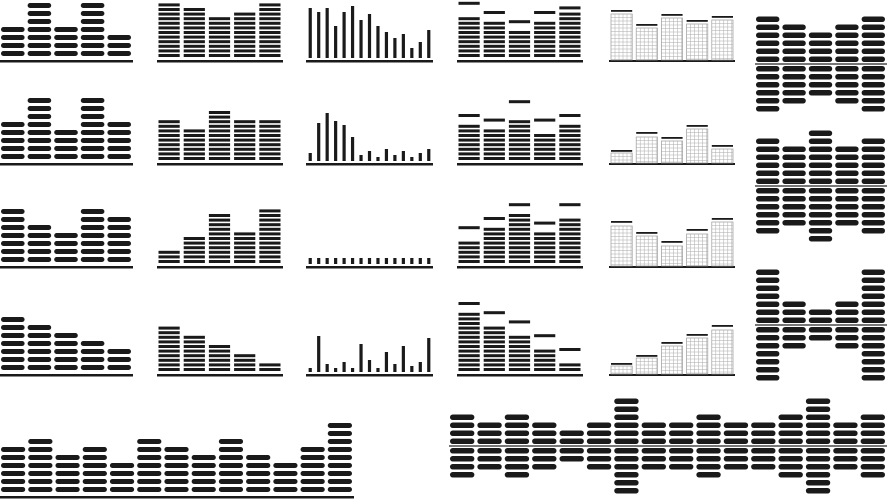  Describe the element at coordinates (672, 350) in the screenshot. I see `grid-equalizer` at that location.